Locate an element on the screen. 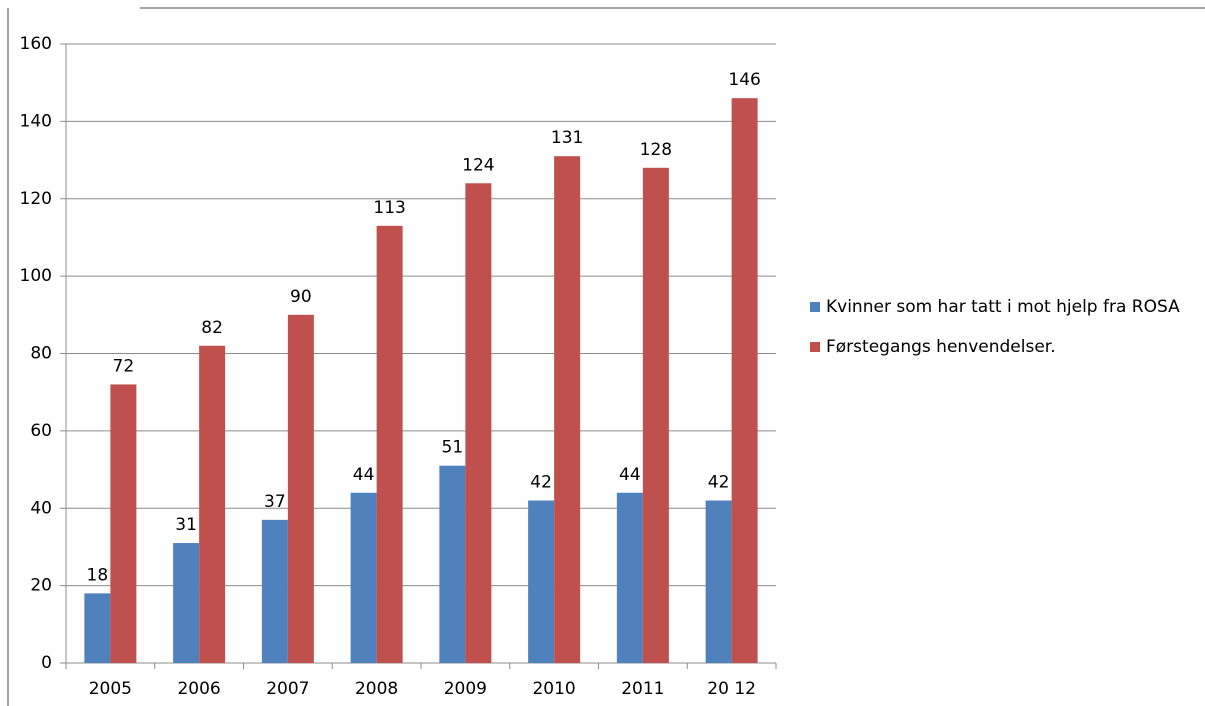  x-tick-label: 2010 is located at coordinates (553, 689).